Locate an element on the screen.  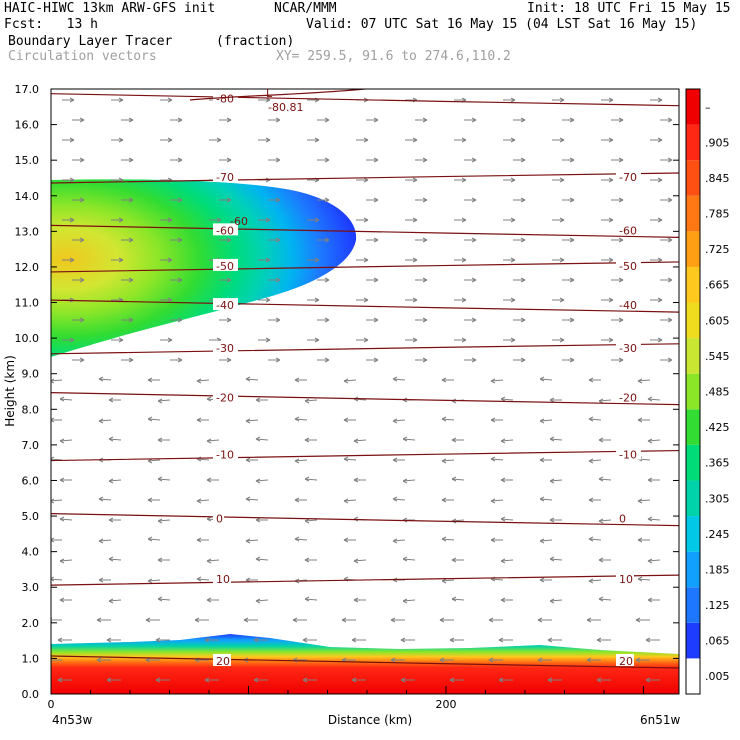
isotherm-label: -20 is located at coordinates (225, 398).